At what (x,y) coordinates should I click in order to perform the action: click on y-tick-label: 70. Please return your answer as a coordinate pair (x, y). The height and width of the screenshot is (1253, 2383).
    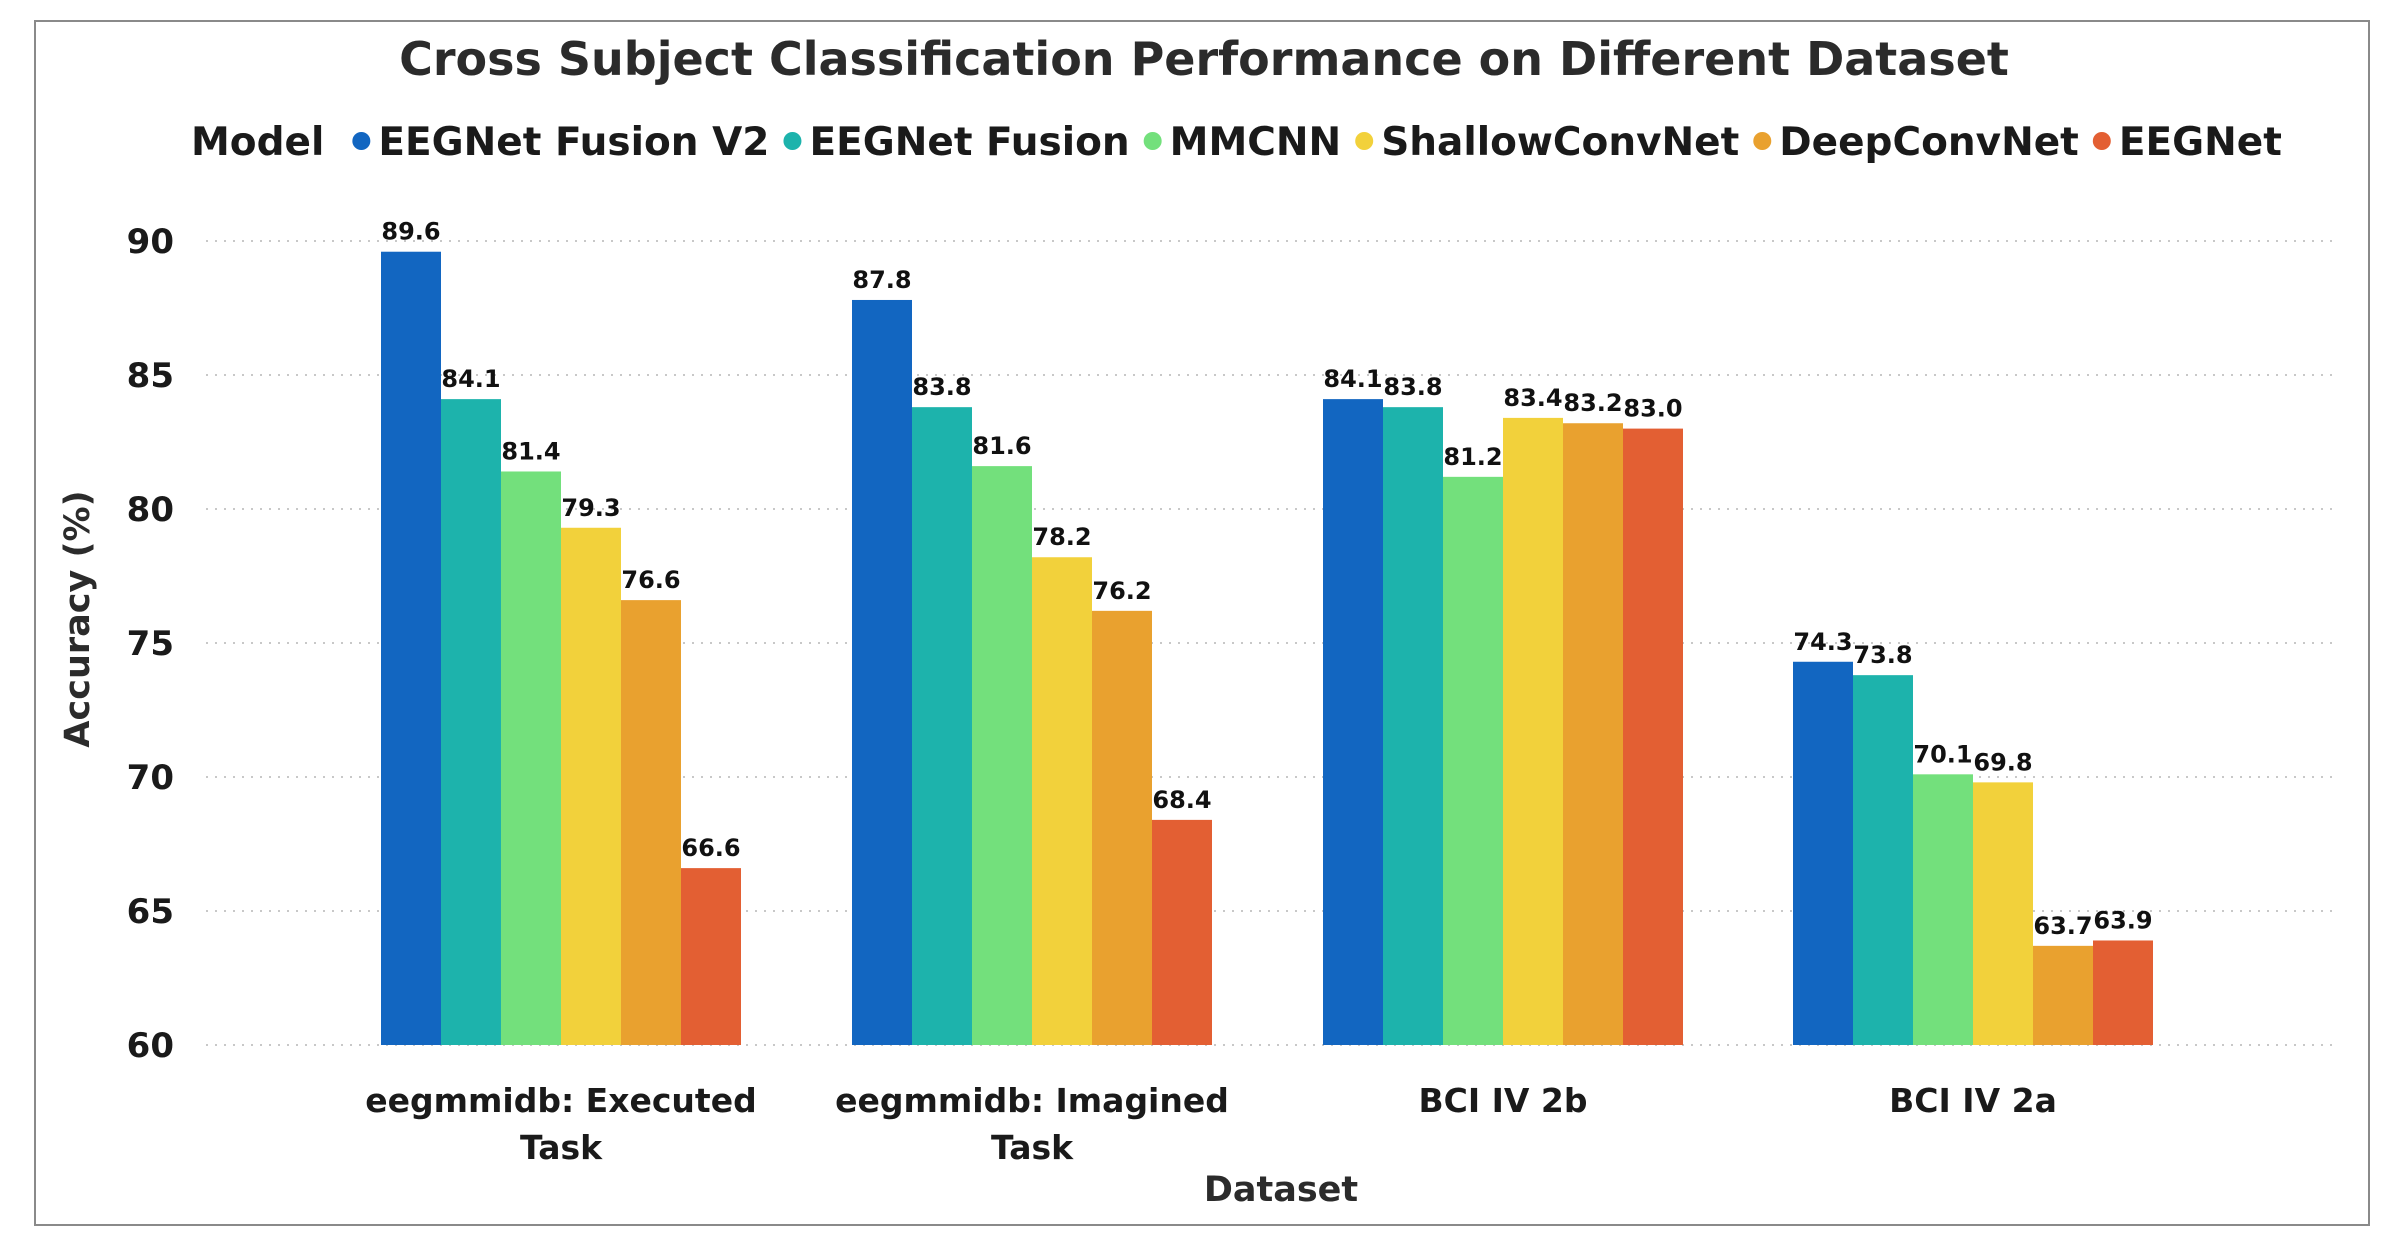
    Looking at the image, I should click on (150, 778).